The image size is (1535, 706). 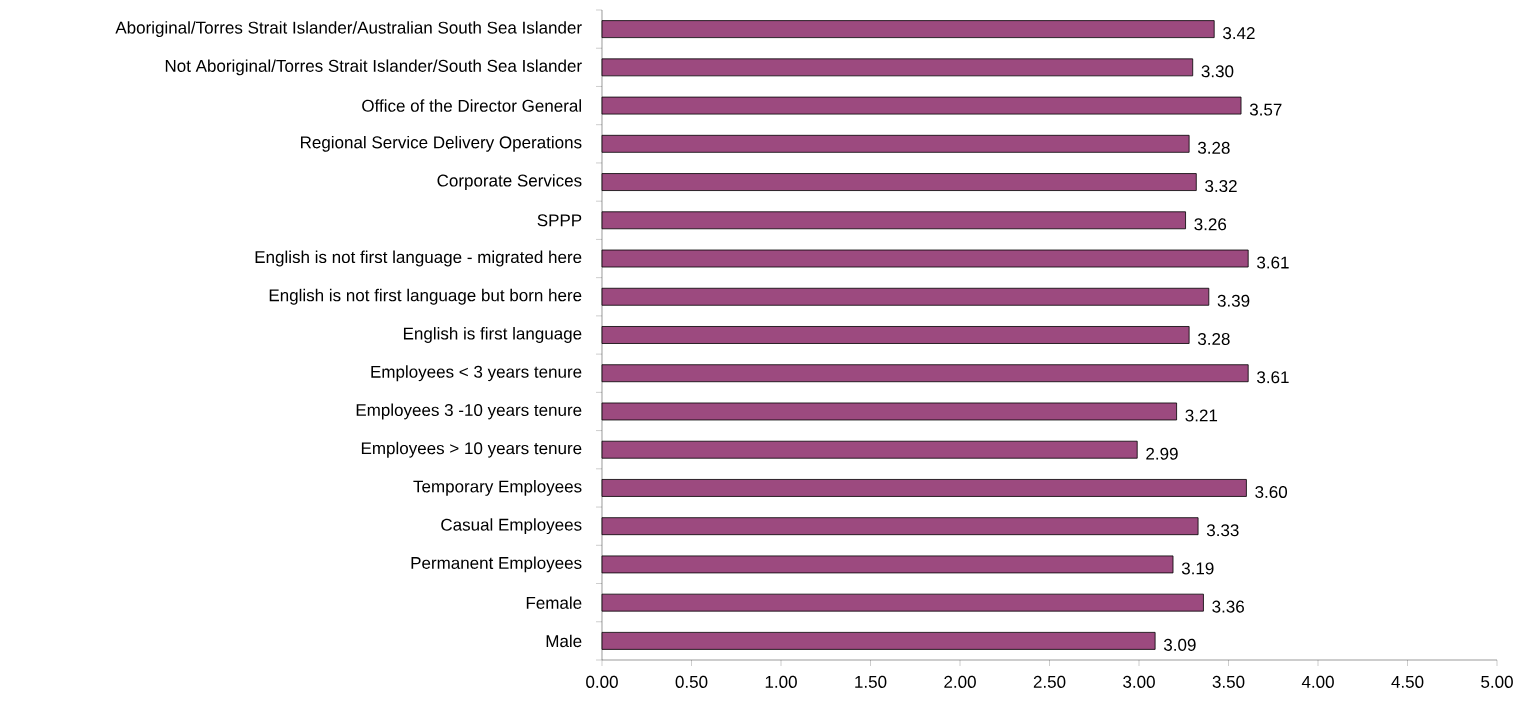 What do you see at coordinates (1239, 33) in the screenshot?
I see `data-label: 3.42` at bounding box center [1239, 33].